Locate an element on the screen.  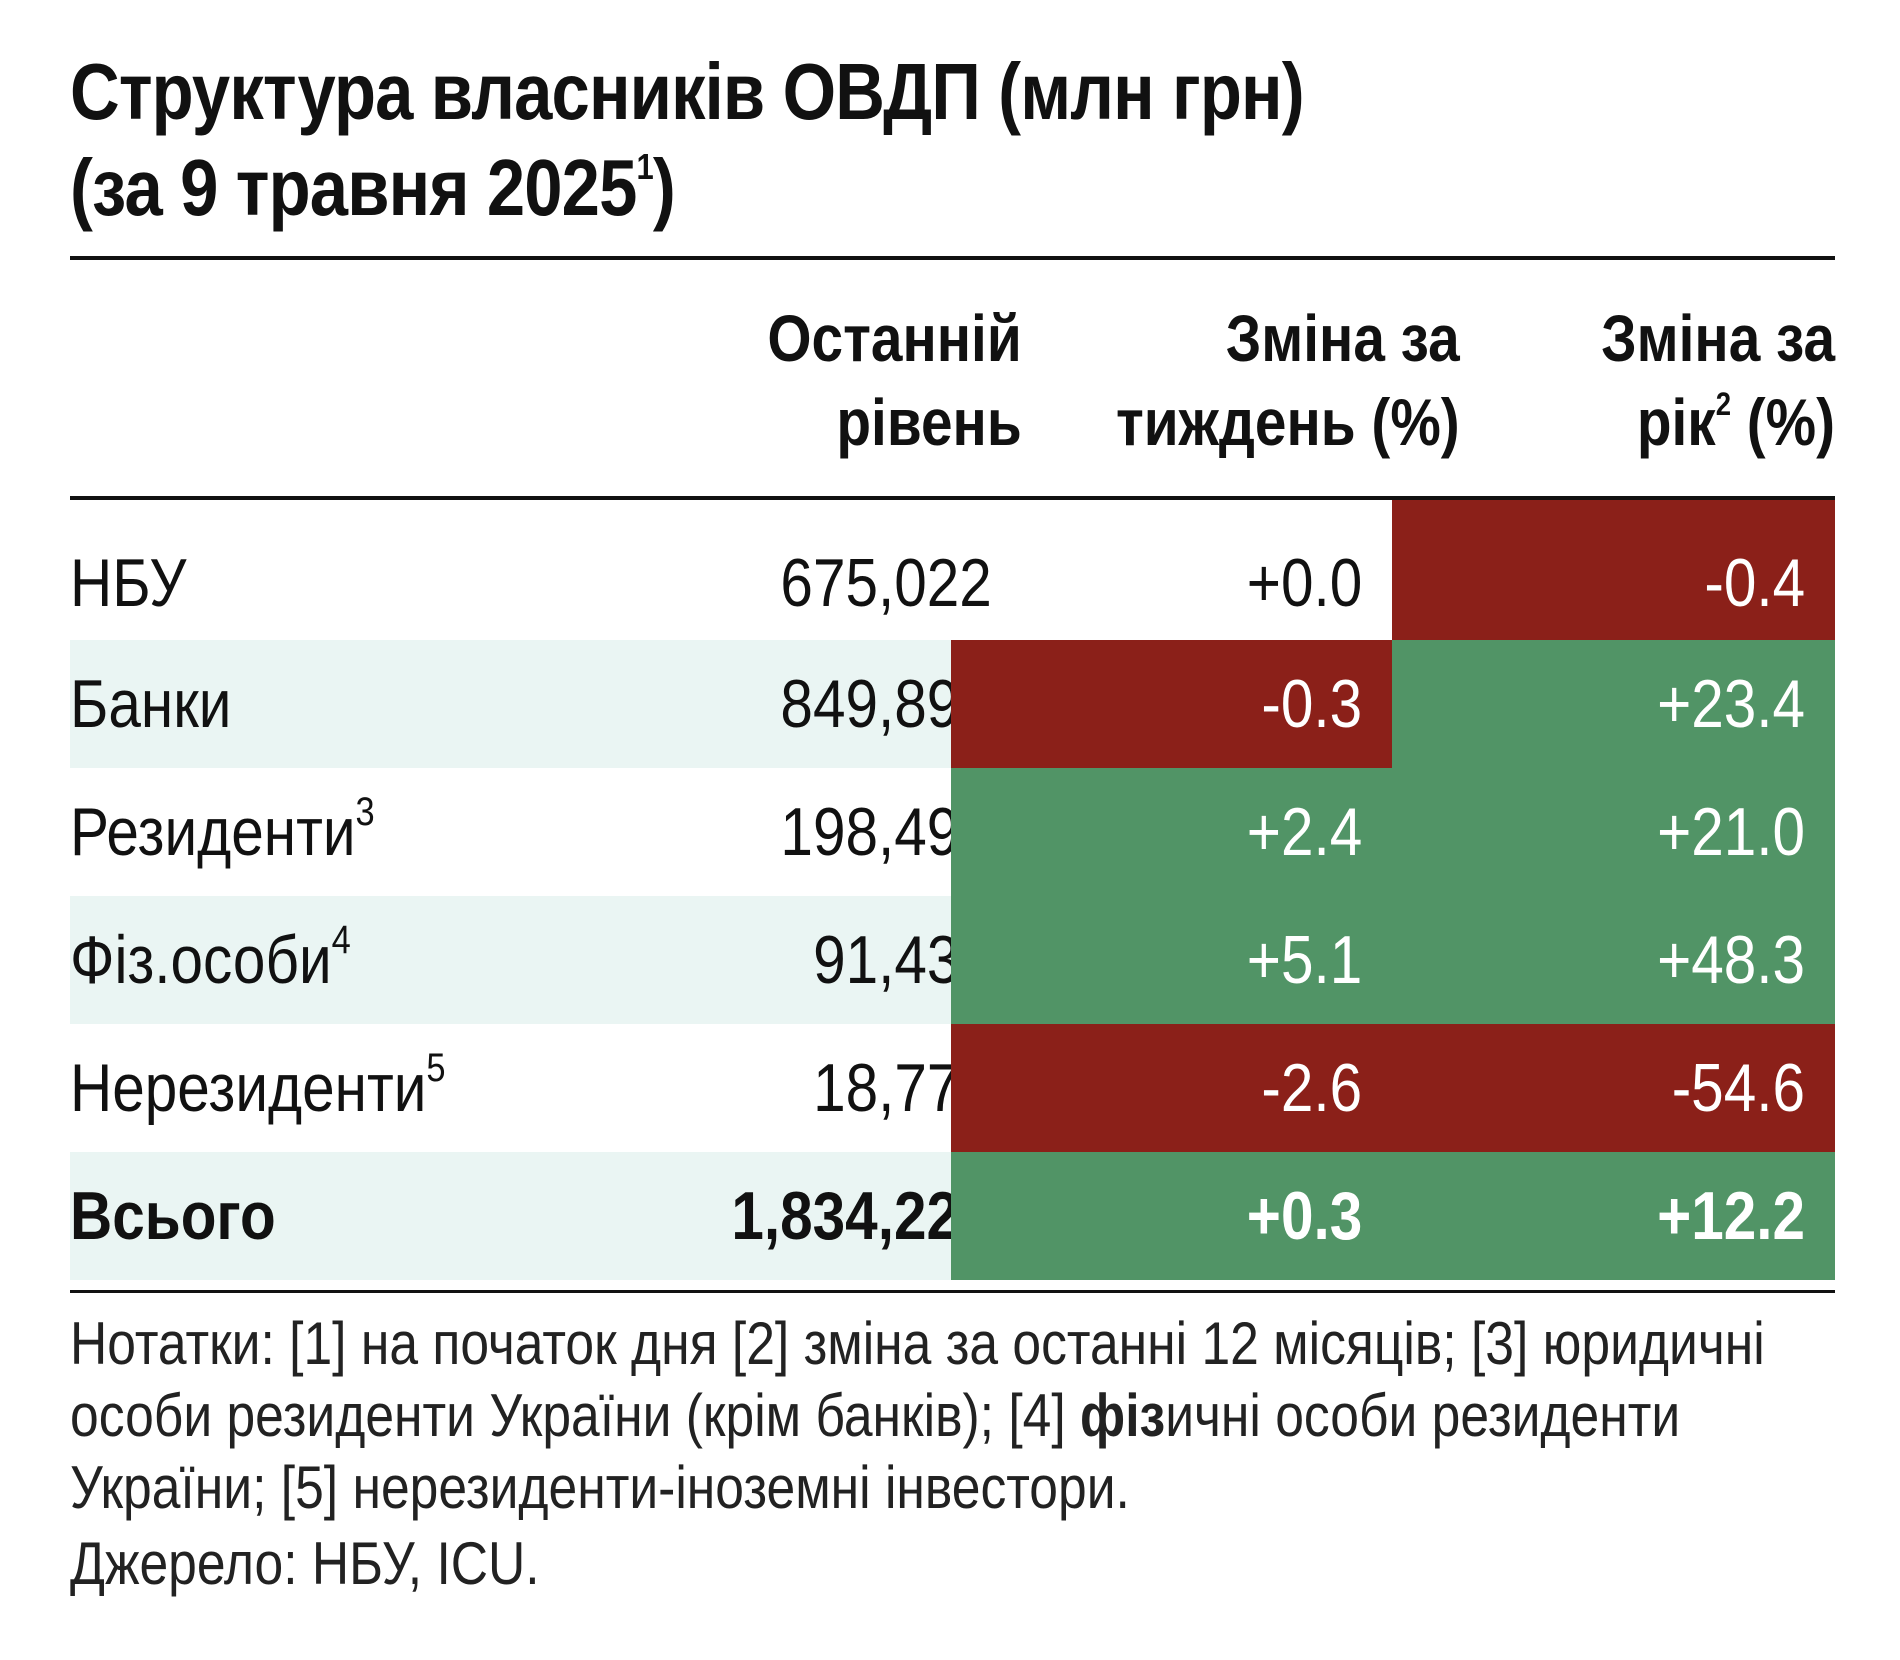
row-label-name: Банки is located at coordinates (151, 704).